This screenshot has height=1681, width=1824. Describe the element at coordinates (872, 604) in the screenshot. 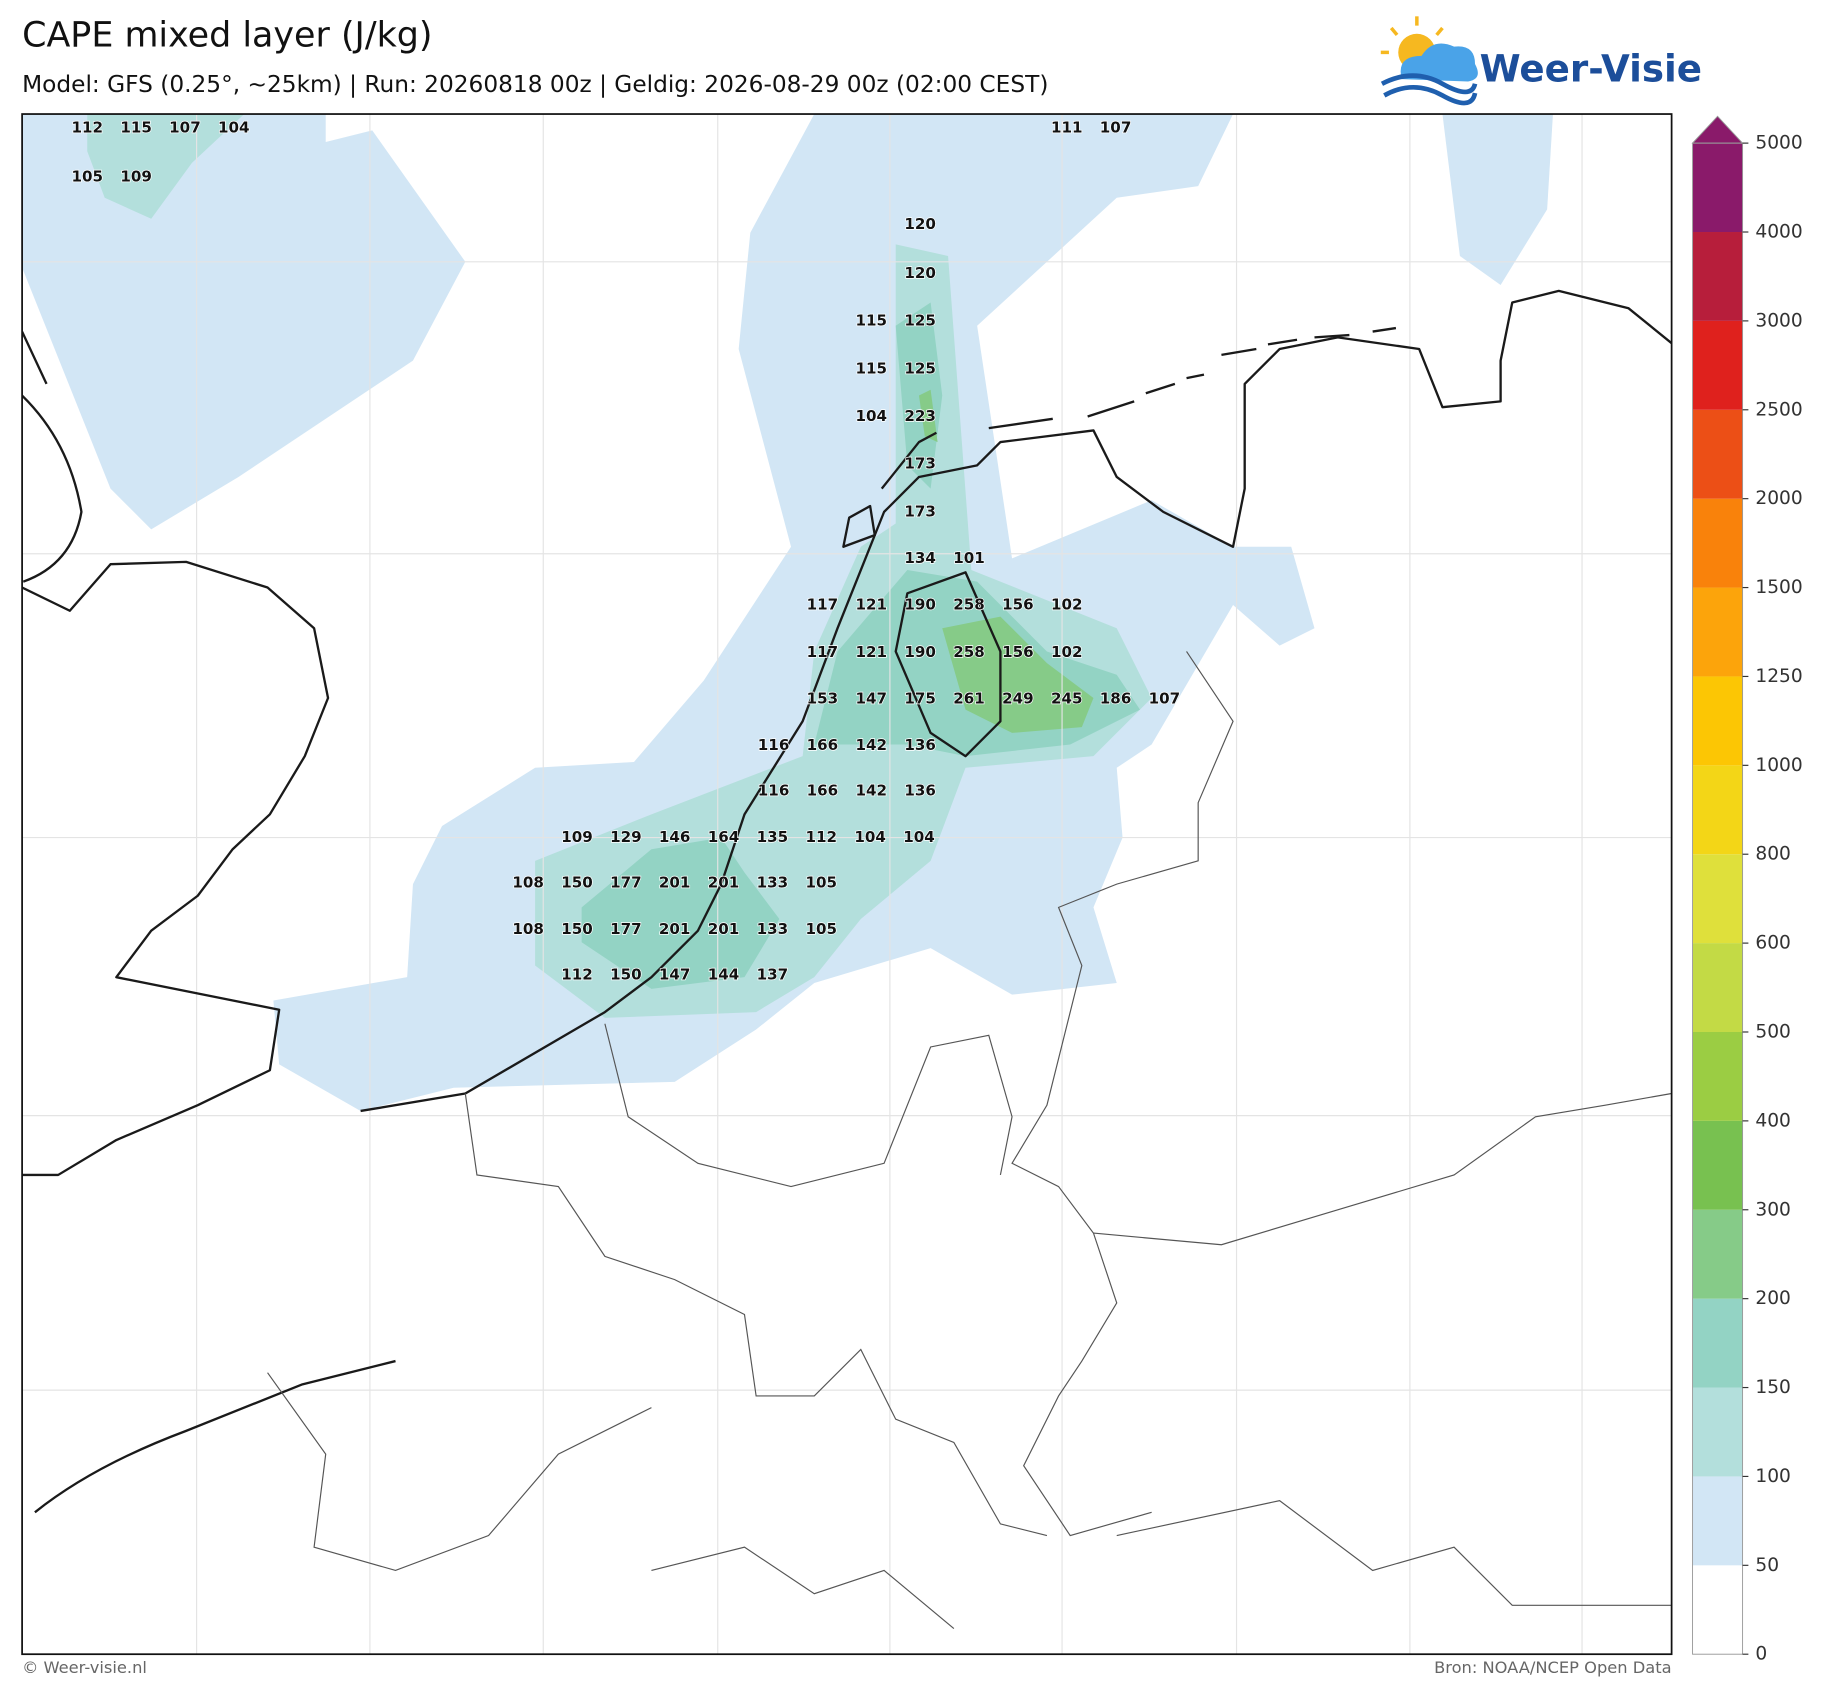

I see `value-label: 121` at that location.